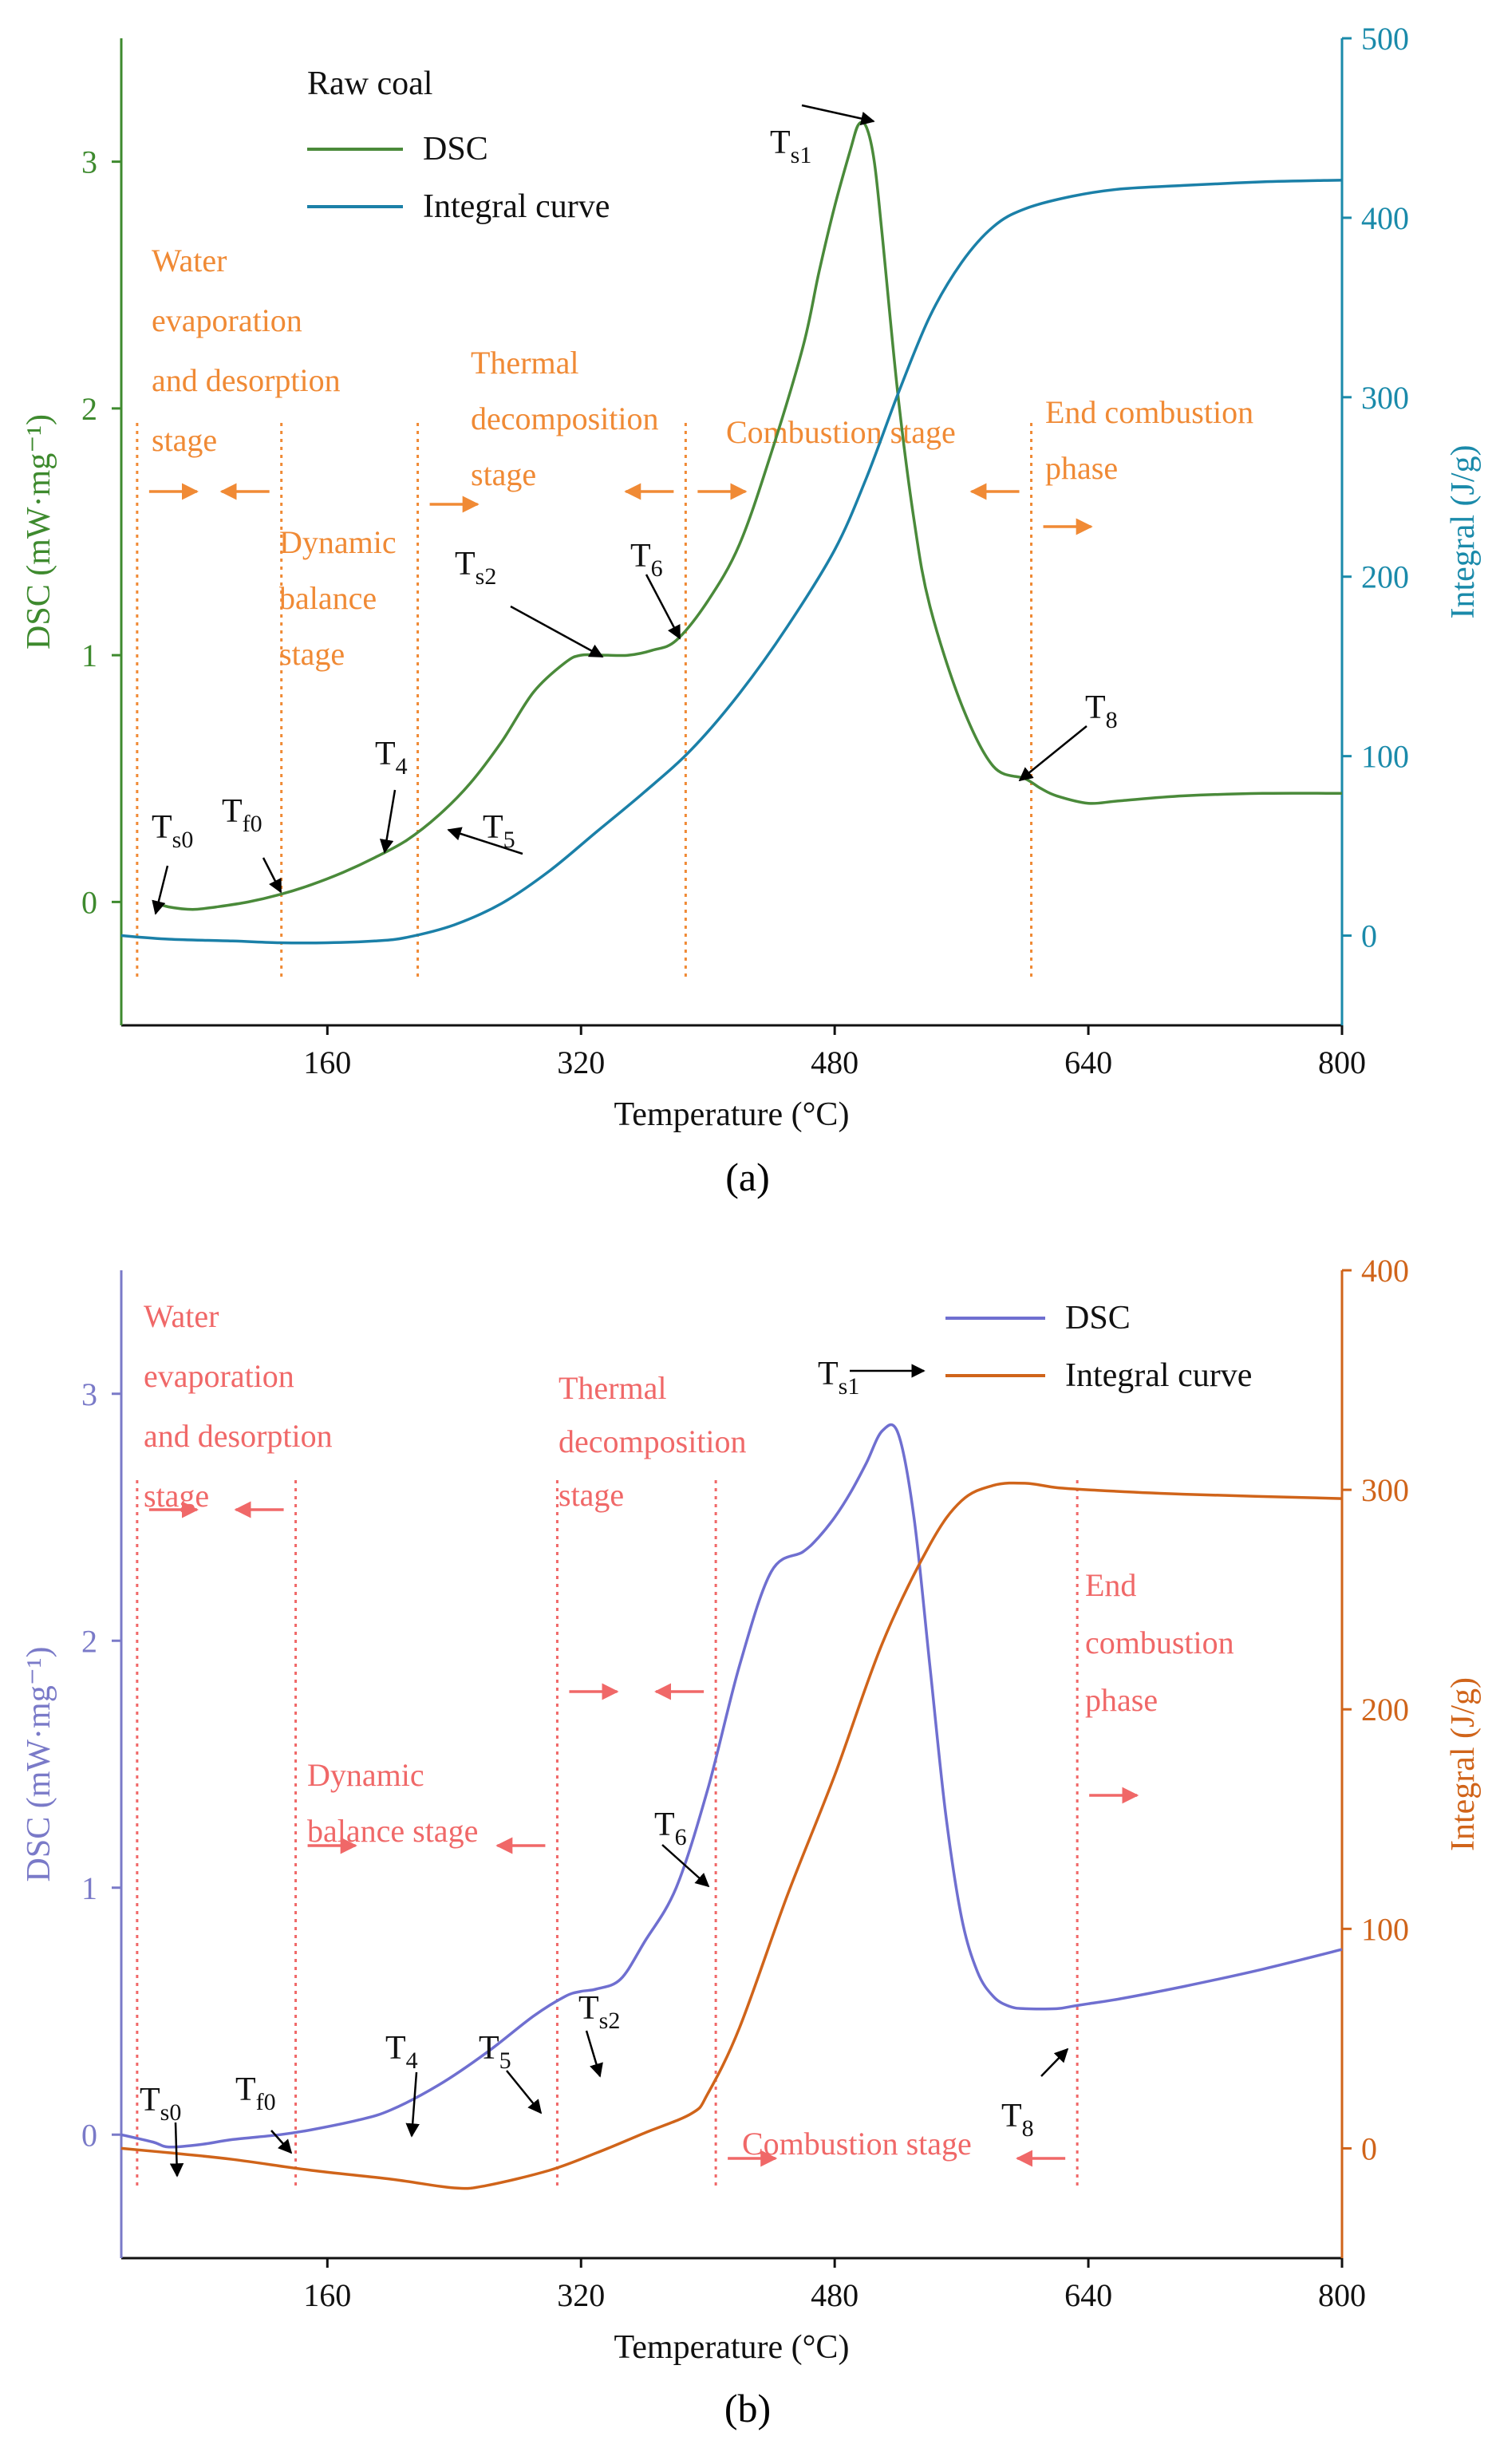  What do you see at coordinates (39, 532) in the screenshot?
I see `left-axis-title: DSC (mW·mg⁻¹)` at bounding box center [39, 532].